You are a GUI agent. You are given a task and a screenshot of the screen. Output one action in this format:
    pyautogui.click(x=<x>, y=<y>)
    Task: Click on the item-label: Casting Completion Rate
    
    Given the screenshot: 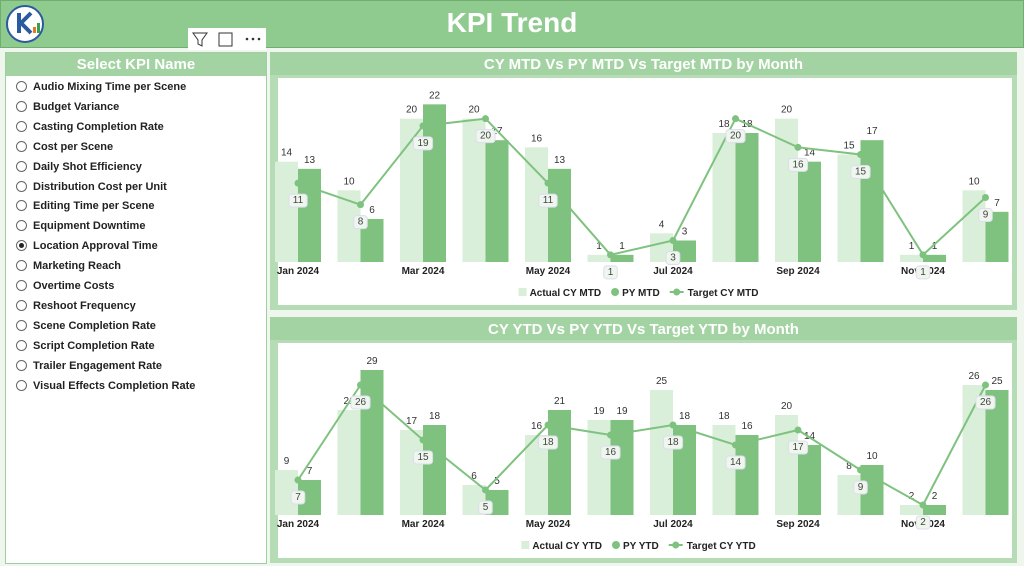 What is the action you would take?
    pyautogui.click(x=98, y=126)
    